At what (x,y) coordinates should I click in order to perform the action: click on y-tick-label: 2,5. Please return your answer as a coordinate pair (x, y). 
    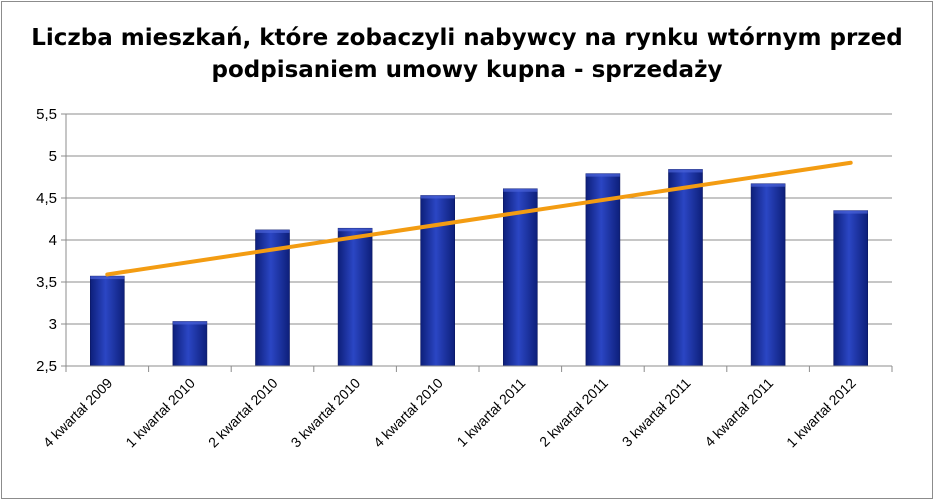
    Looking at the image, I should click on (46, 366).